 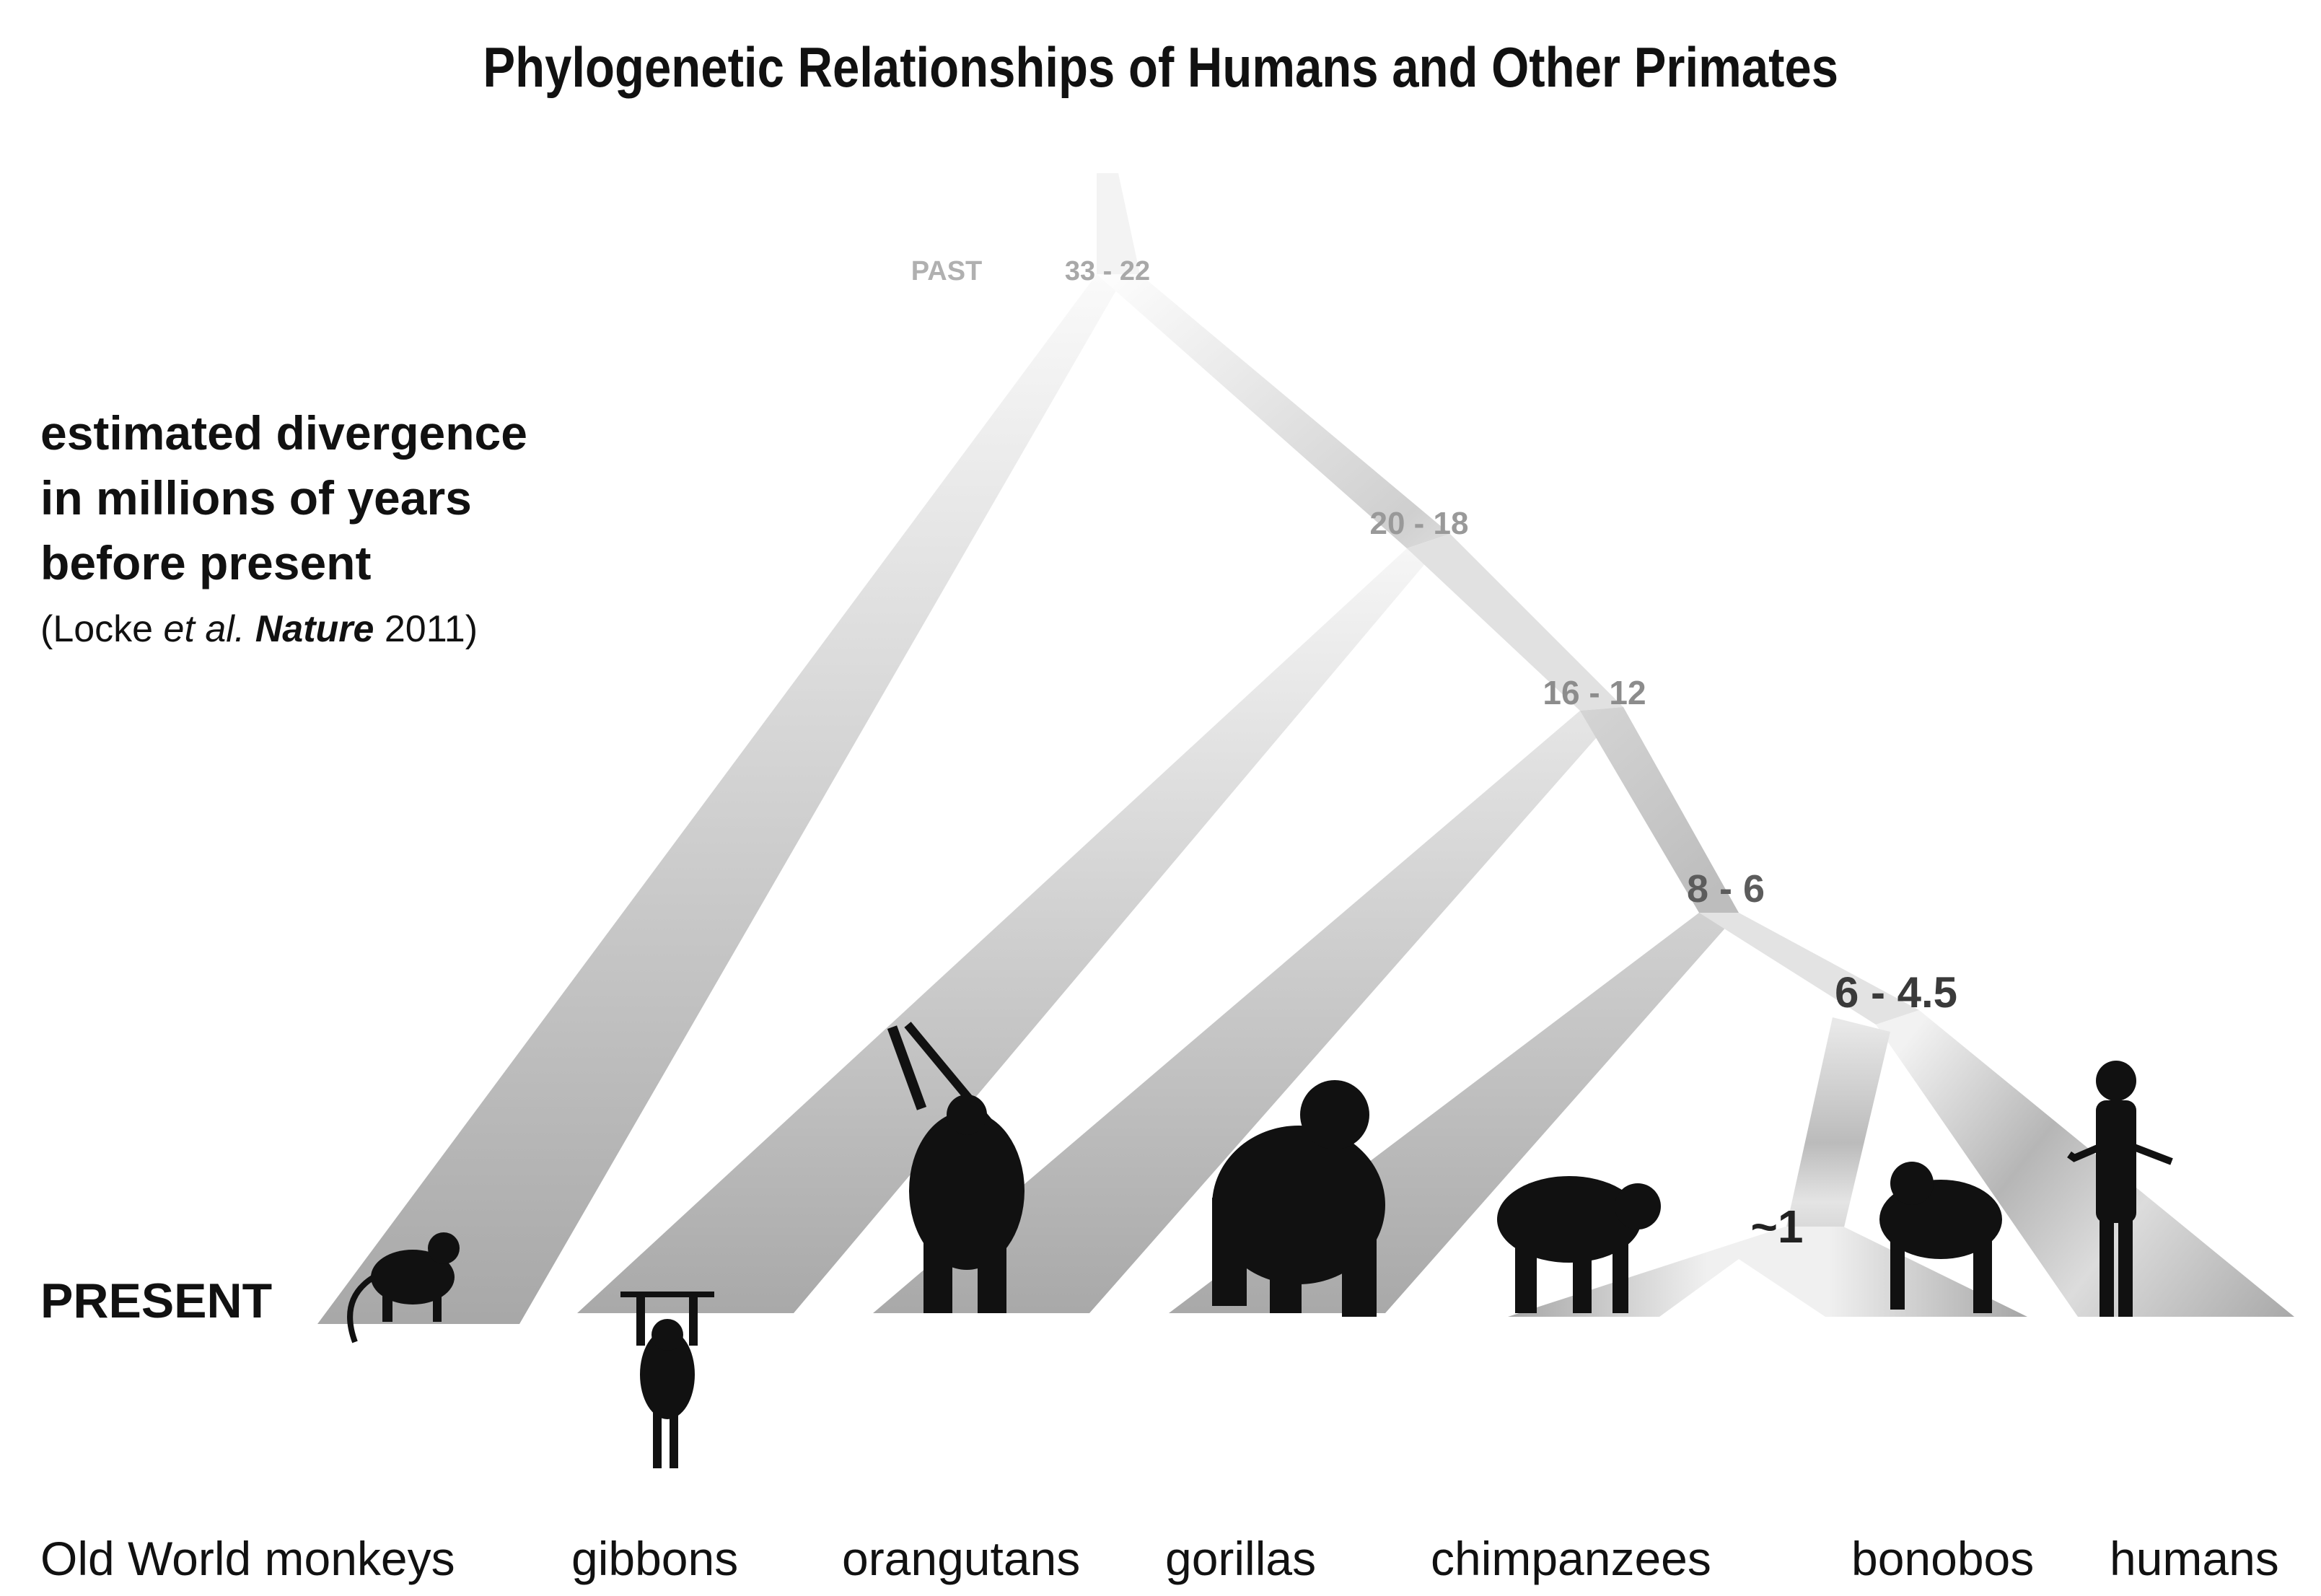 I want to click on taxon-label-gibbons: gibbons, so click(x=655, y=1558).